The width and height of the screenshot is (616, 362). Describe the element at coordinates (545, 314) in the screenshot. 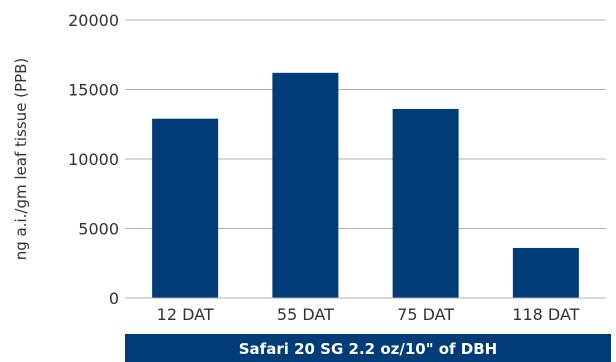

I see `x-tick-label: 118 DAT` at that location.